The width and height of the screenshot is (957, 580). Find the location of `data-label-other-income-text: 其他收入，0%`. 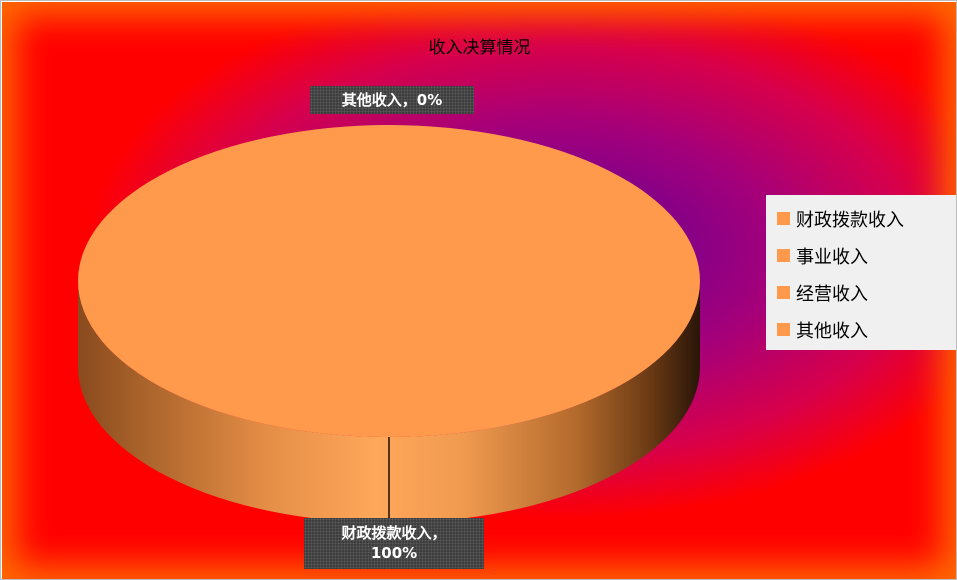

data-label-other-income-text: 其他收入，0% is located at coordinates (392, 100).